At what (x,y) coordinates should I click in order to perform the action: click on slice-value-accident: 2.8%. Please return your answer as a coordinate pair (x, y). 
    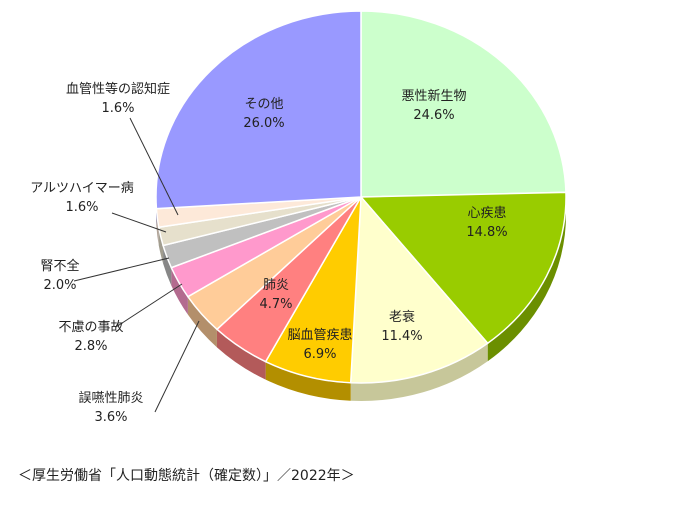
    Looking at the image, I should click on (90, 346).